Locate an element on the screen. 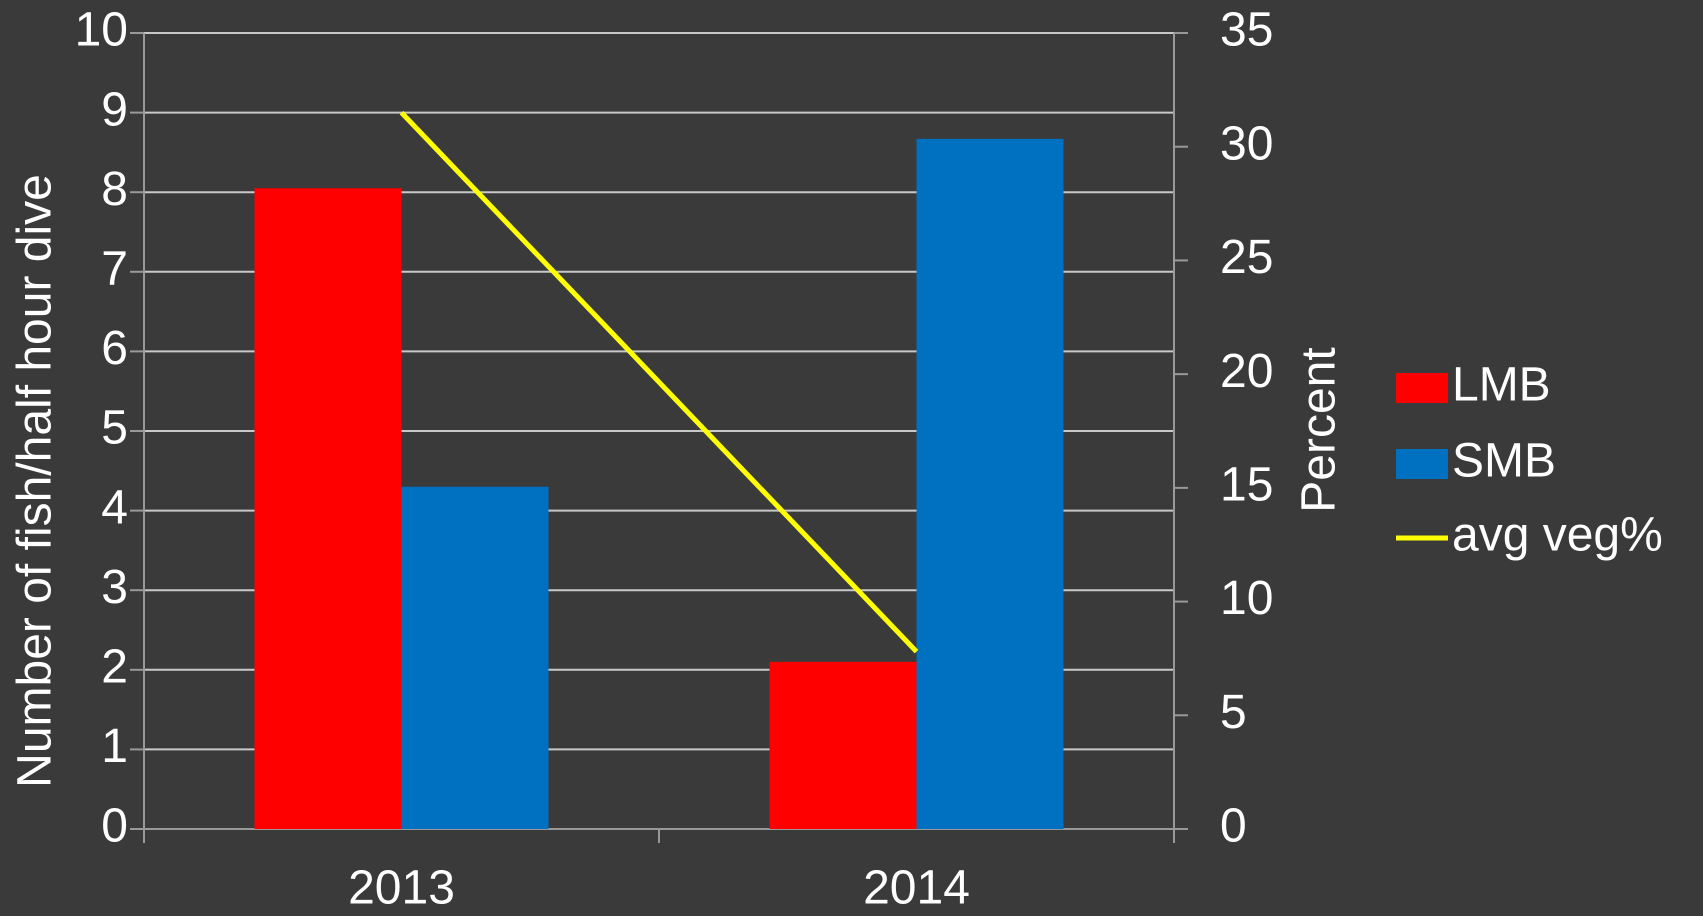 The height and width of the screenshot is (916, 1703). legend-label: SMB is located at coordinates (1504, 461).